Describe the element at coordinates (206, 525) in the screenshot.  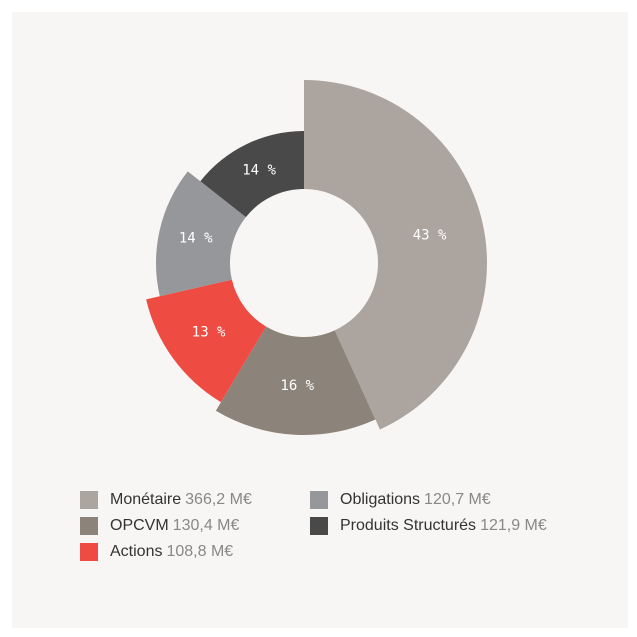
I see `legend-value: 130,4 M€` at that location.